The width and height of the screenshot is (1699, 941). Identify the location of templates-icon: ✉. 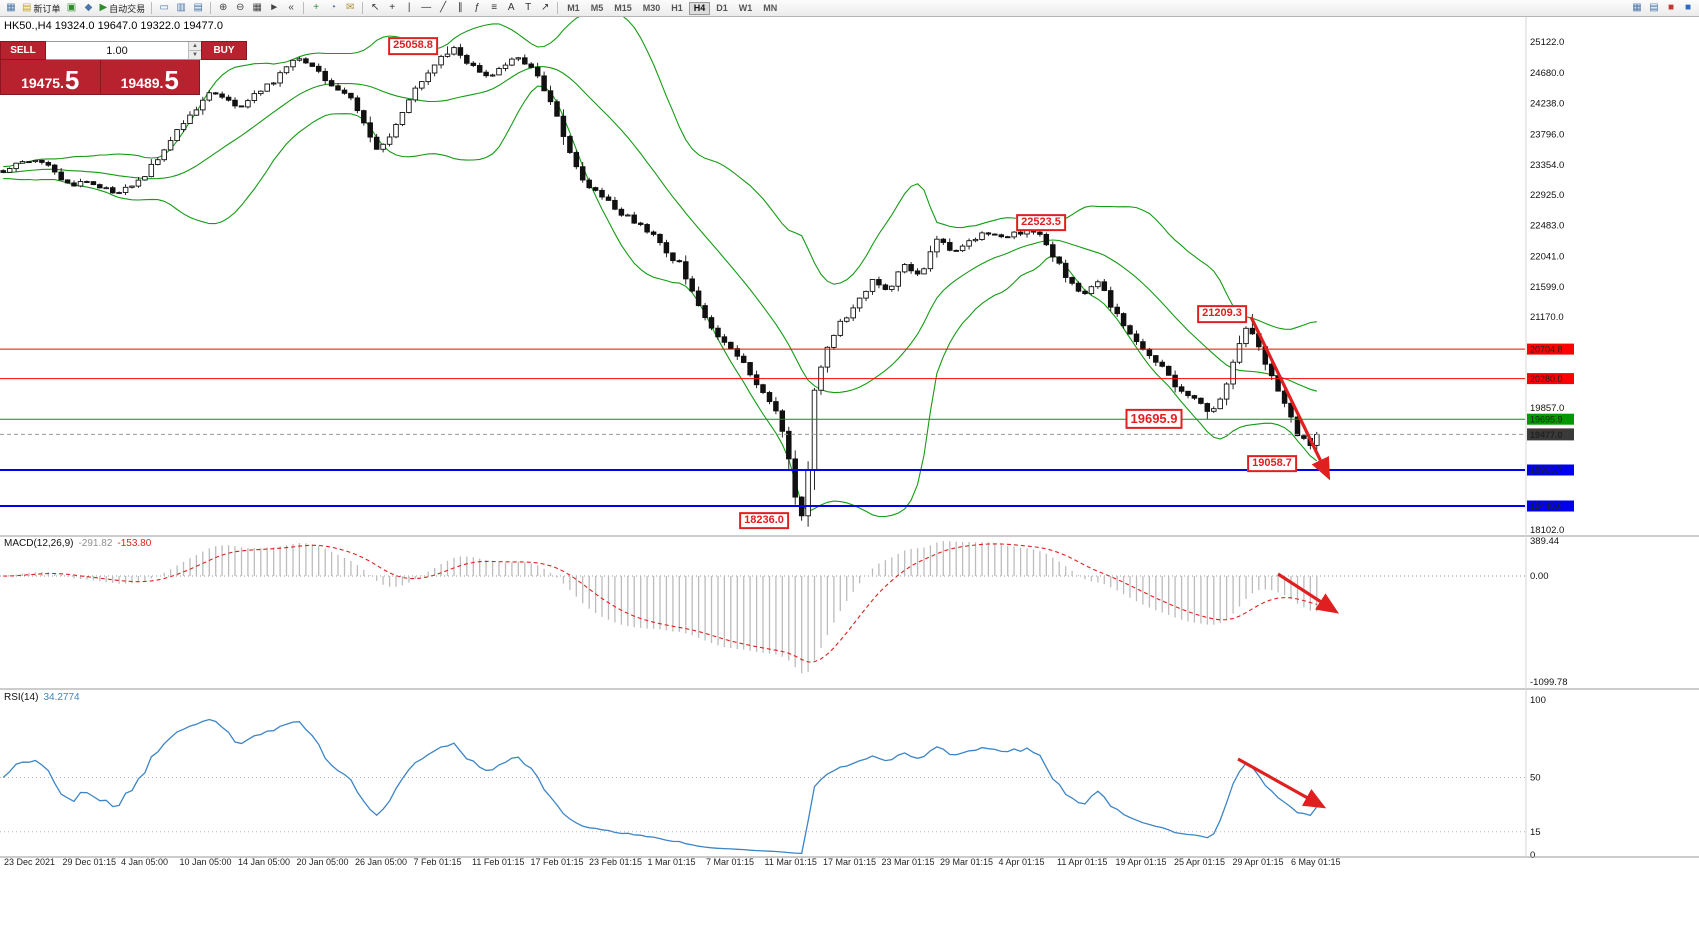
(350, 8).